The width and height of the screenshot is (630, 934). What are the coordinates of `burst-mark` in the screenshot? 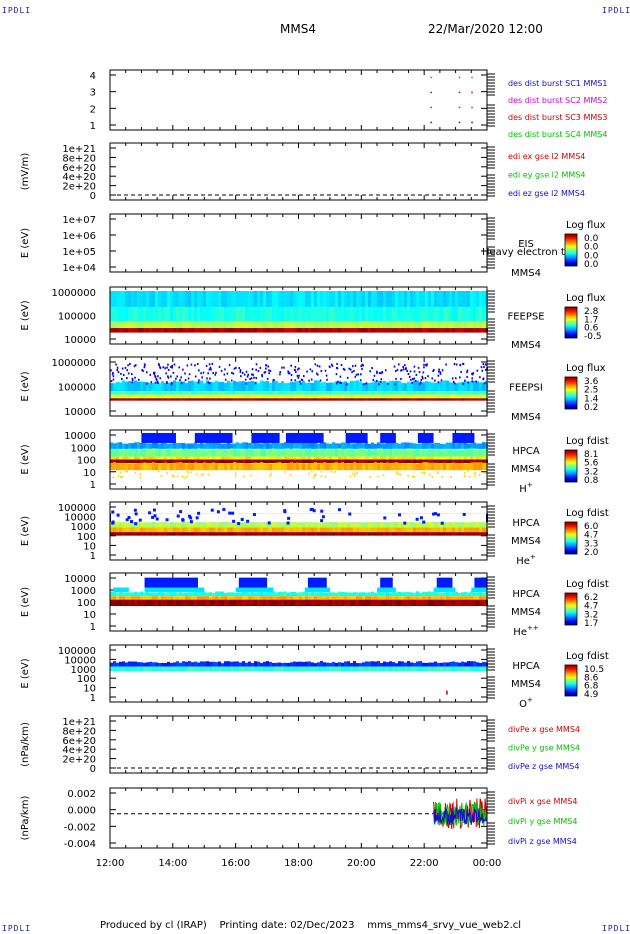 It's located at (459, 122).